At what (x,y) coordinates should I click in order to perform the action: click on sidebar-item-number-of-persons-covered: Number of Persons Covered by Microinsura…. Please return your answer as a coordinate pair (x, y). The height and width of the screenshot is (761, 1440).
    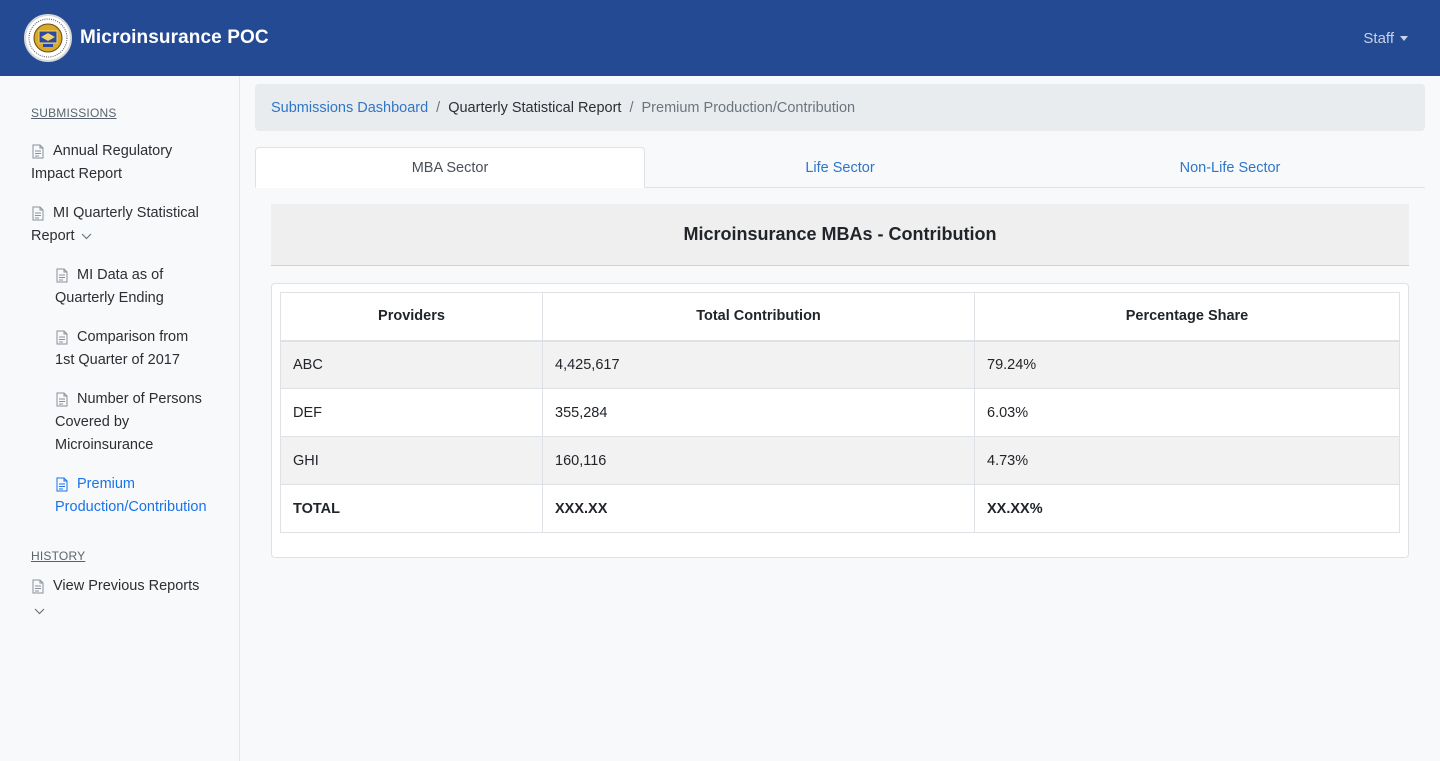
    Looking at the image, I should click on (132, 422).